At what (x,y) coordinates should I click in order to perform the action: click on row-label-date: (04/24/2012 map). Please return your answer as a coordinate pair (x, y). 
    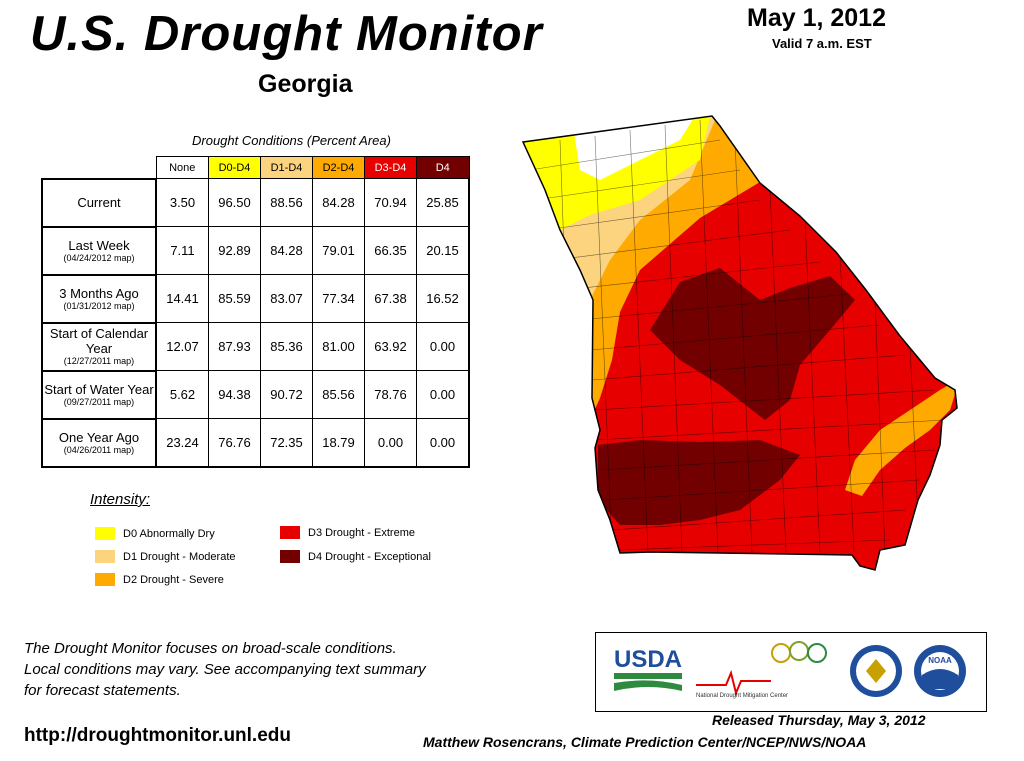
    Looking at the image, I should click on (99, 257).